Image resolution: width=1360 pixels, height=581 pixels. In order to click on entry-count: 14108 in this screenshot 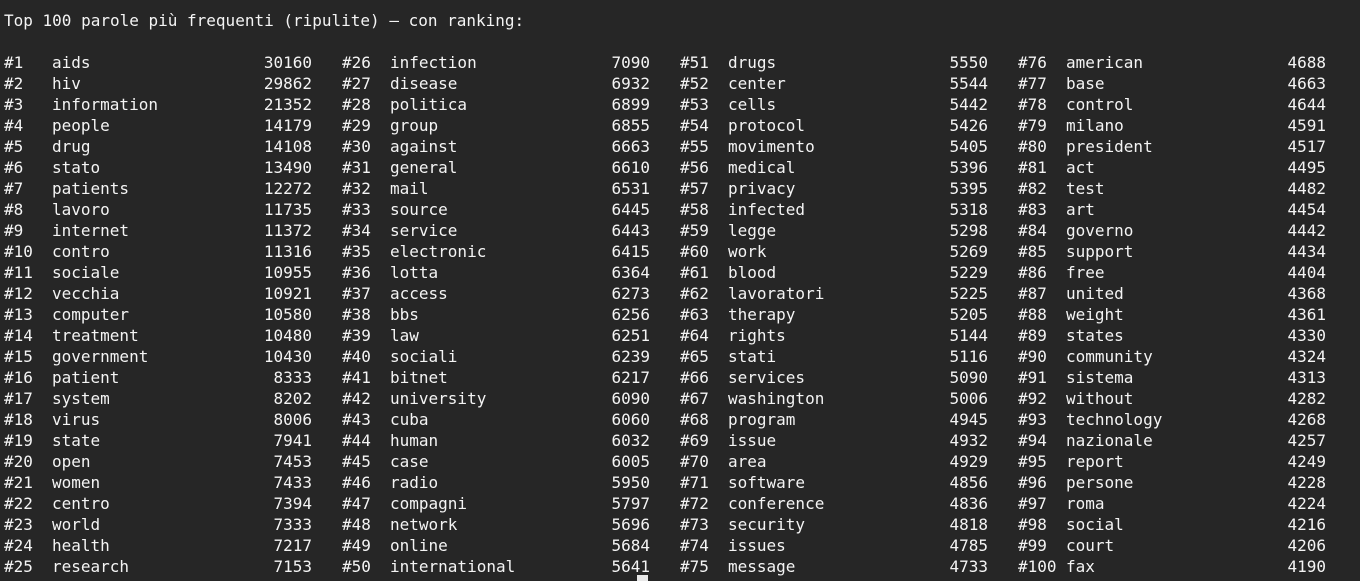, I will do `click(287, 146)`.